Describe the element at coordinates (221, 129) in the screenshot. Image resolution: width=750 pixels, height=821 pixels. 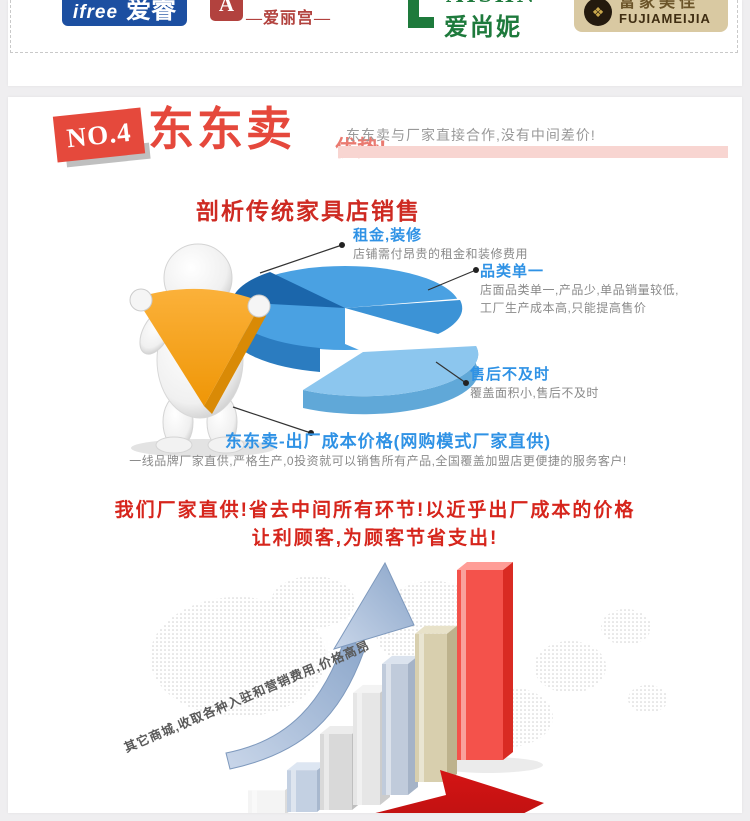
I see `section-title-brand: 东东卖` at that location.